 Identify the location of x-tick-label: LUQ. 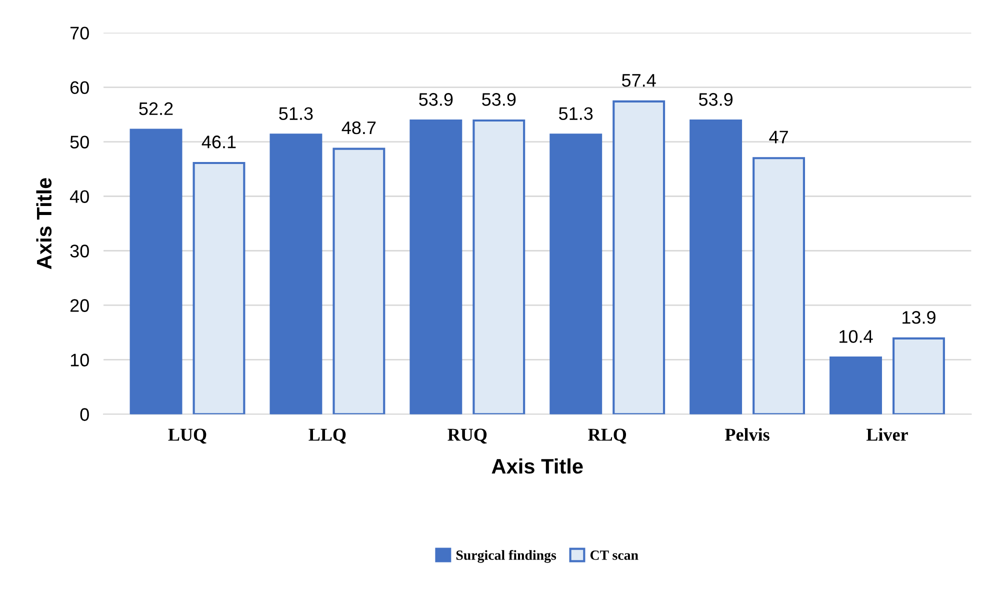
(187, 436).